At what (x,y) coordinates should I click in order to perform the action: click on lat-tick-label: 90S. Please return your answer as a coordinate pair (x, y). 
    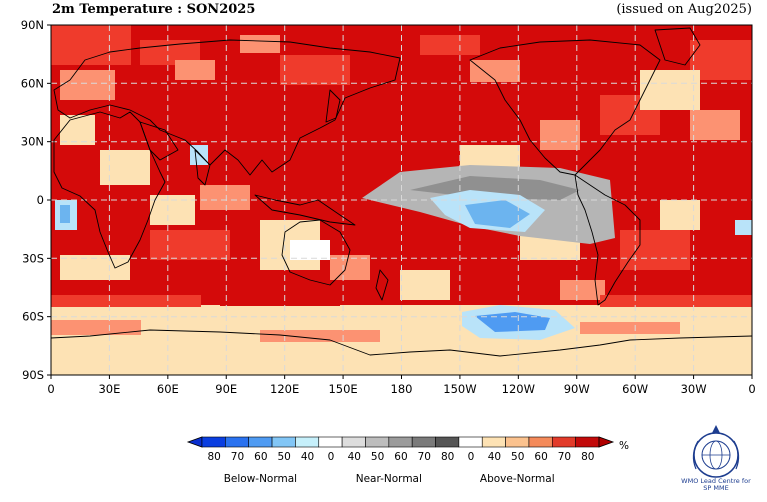
    Looking at the image, I should click on (33, 375).